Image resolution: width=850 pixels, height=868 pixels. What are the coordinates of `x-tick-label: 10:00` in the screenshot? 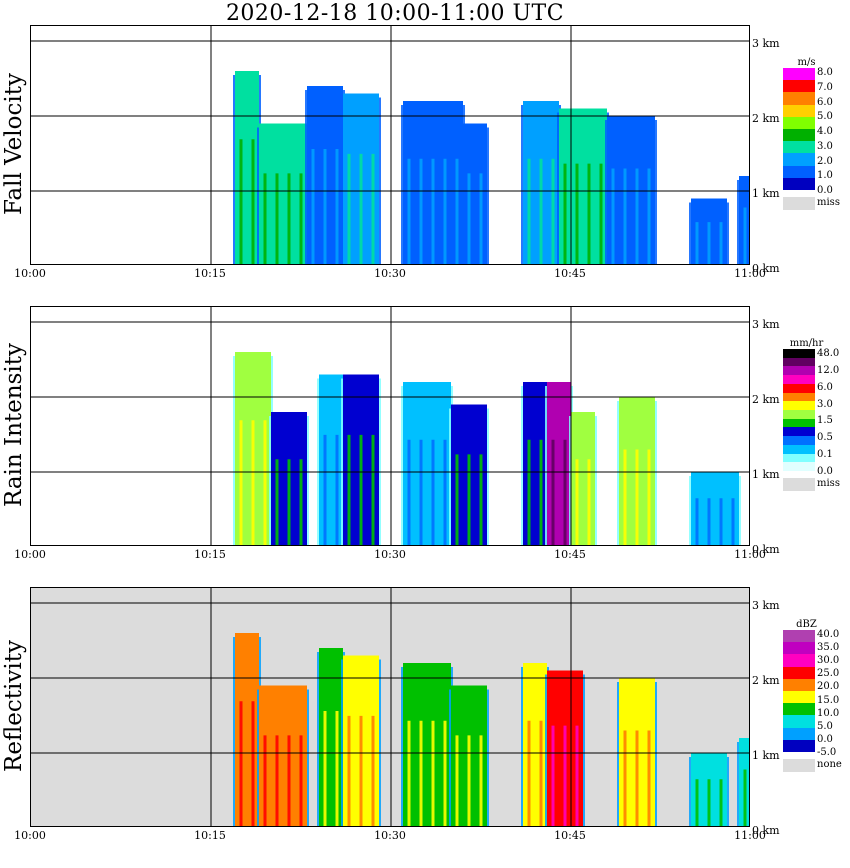 It's located at (30, 835).